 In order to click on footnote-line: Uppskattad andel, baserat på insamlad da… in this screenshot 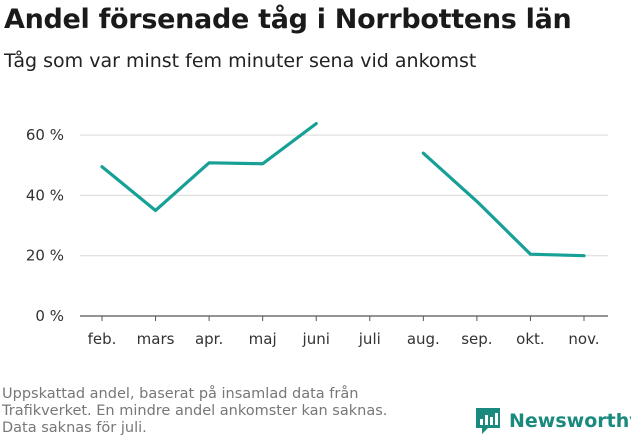, I will do `click(180, 394)`.